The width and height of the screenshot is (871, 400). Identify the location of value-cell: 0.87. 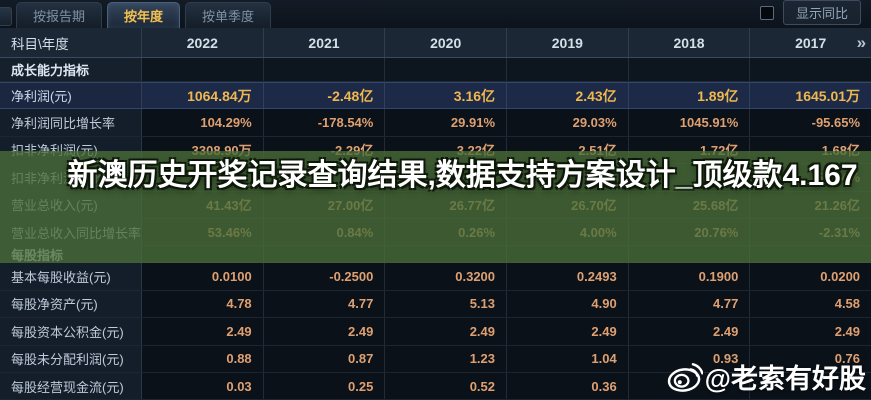
(325, 358).